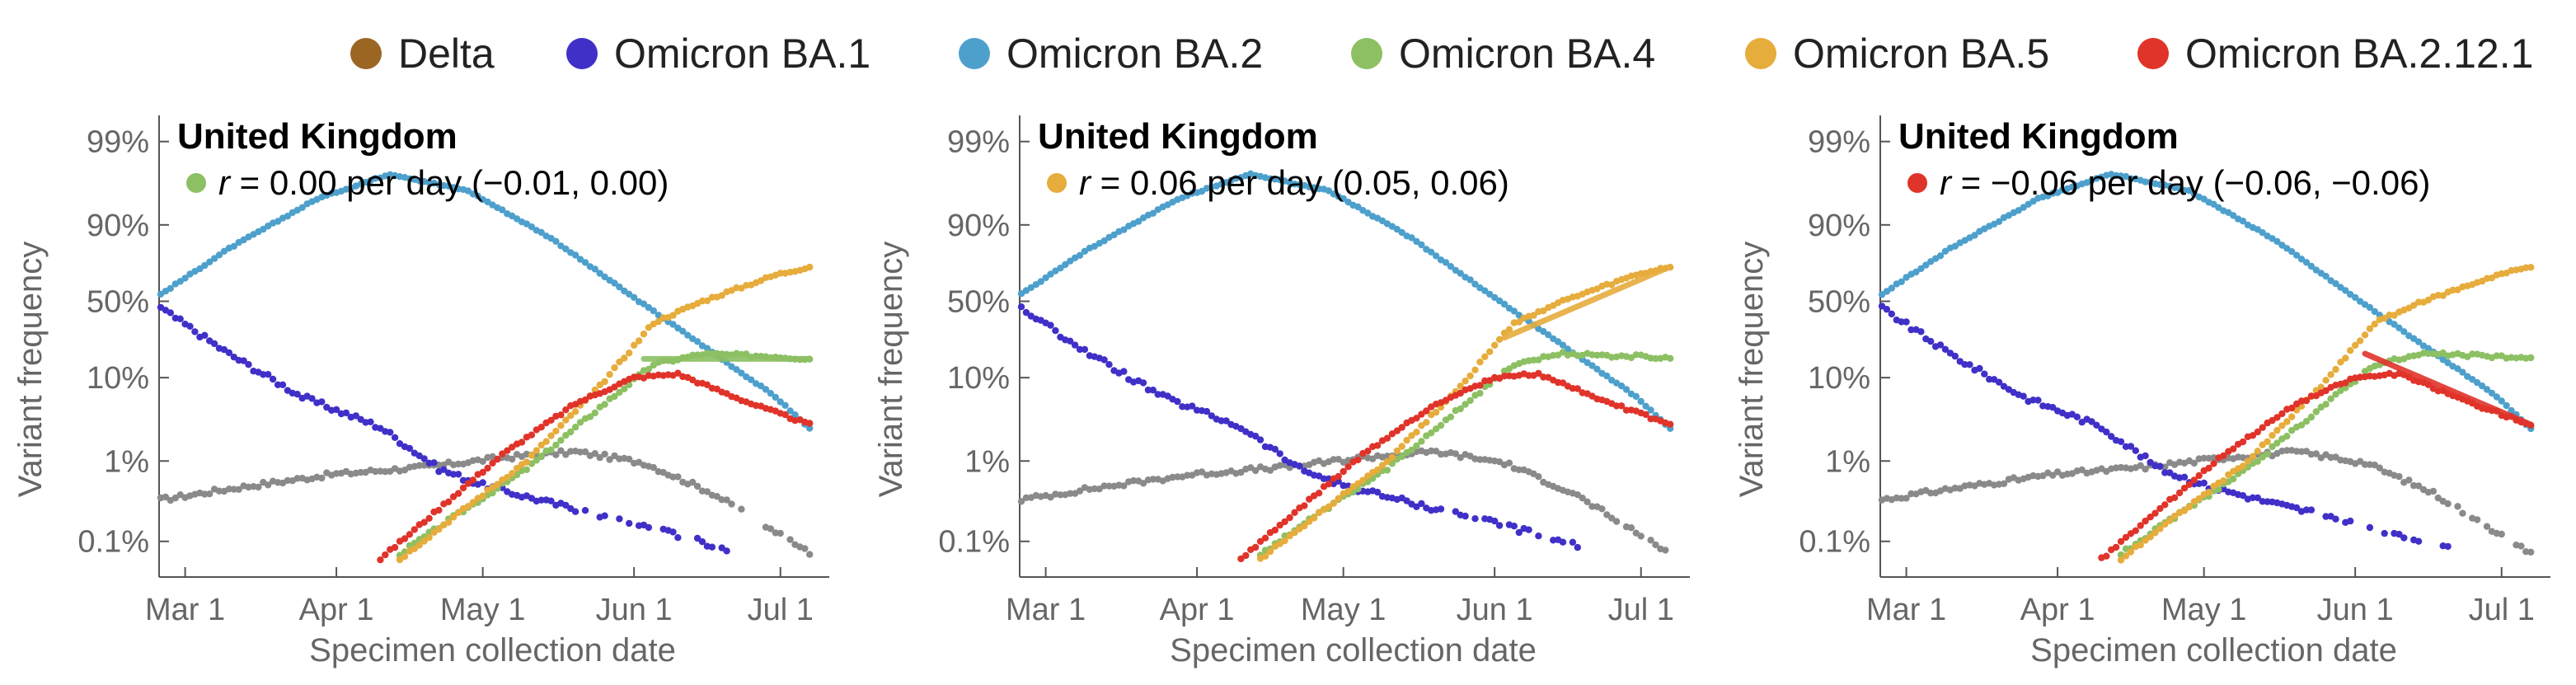 The width and height of the screenshot is (2576, 685). Describe the element at coordinates (486, 503) in the screenshot. I see `series-delta` at that location.